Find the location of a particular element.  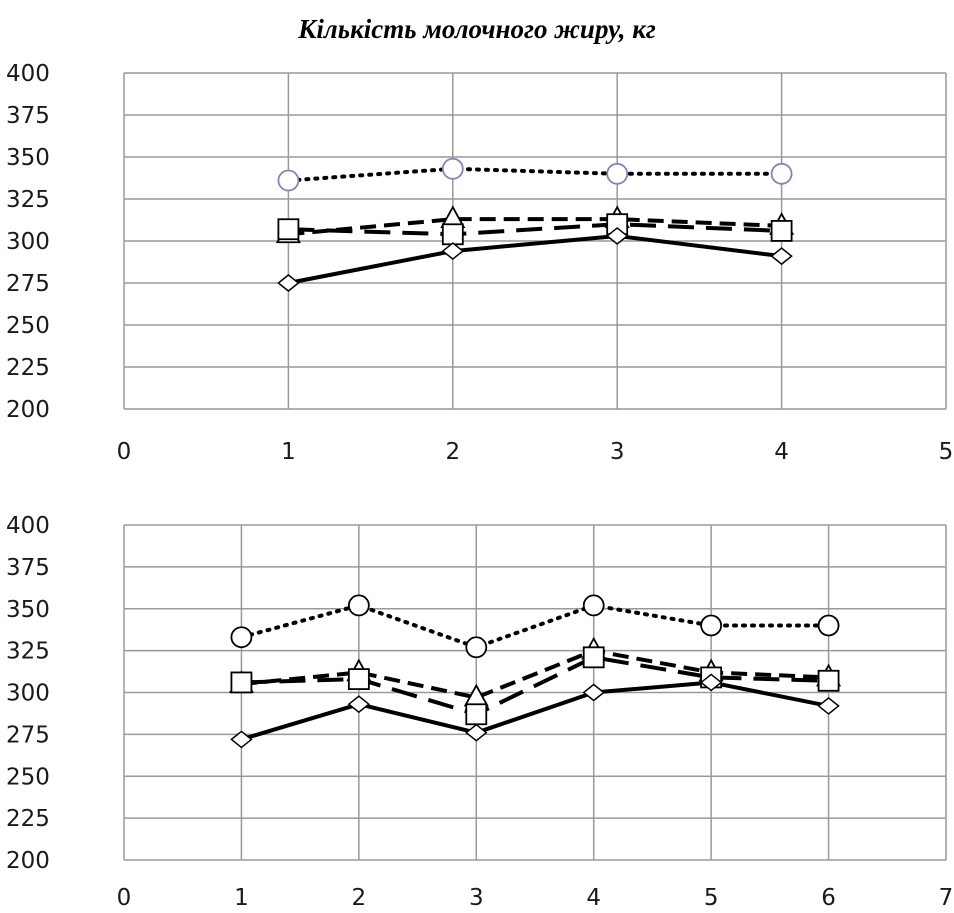

x-tick-label: 6 is located at coordinates (828, 898).